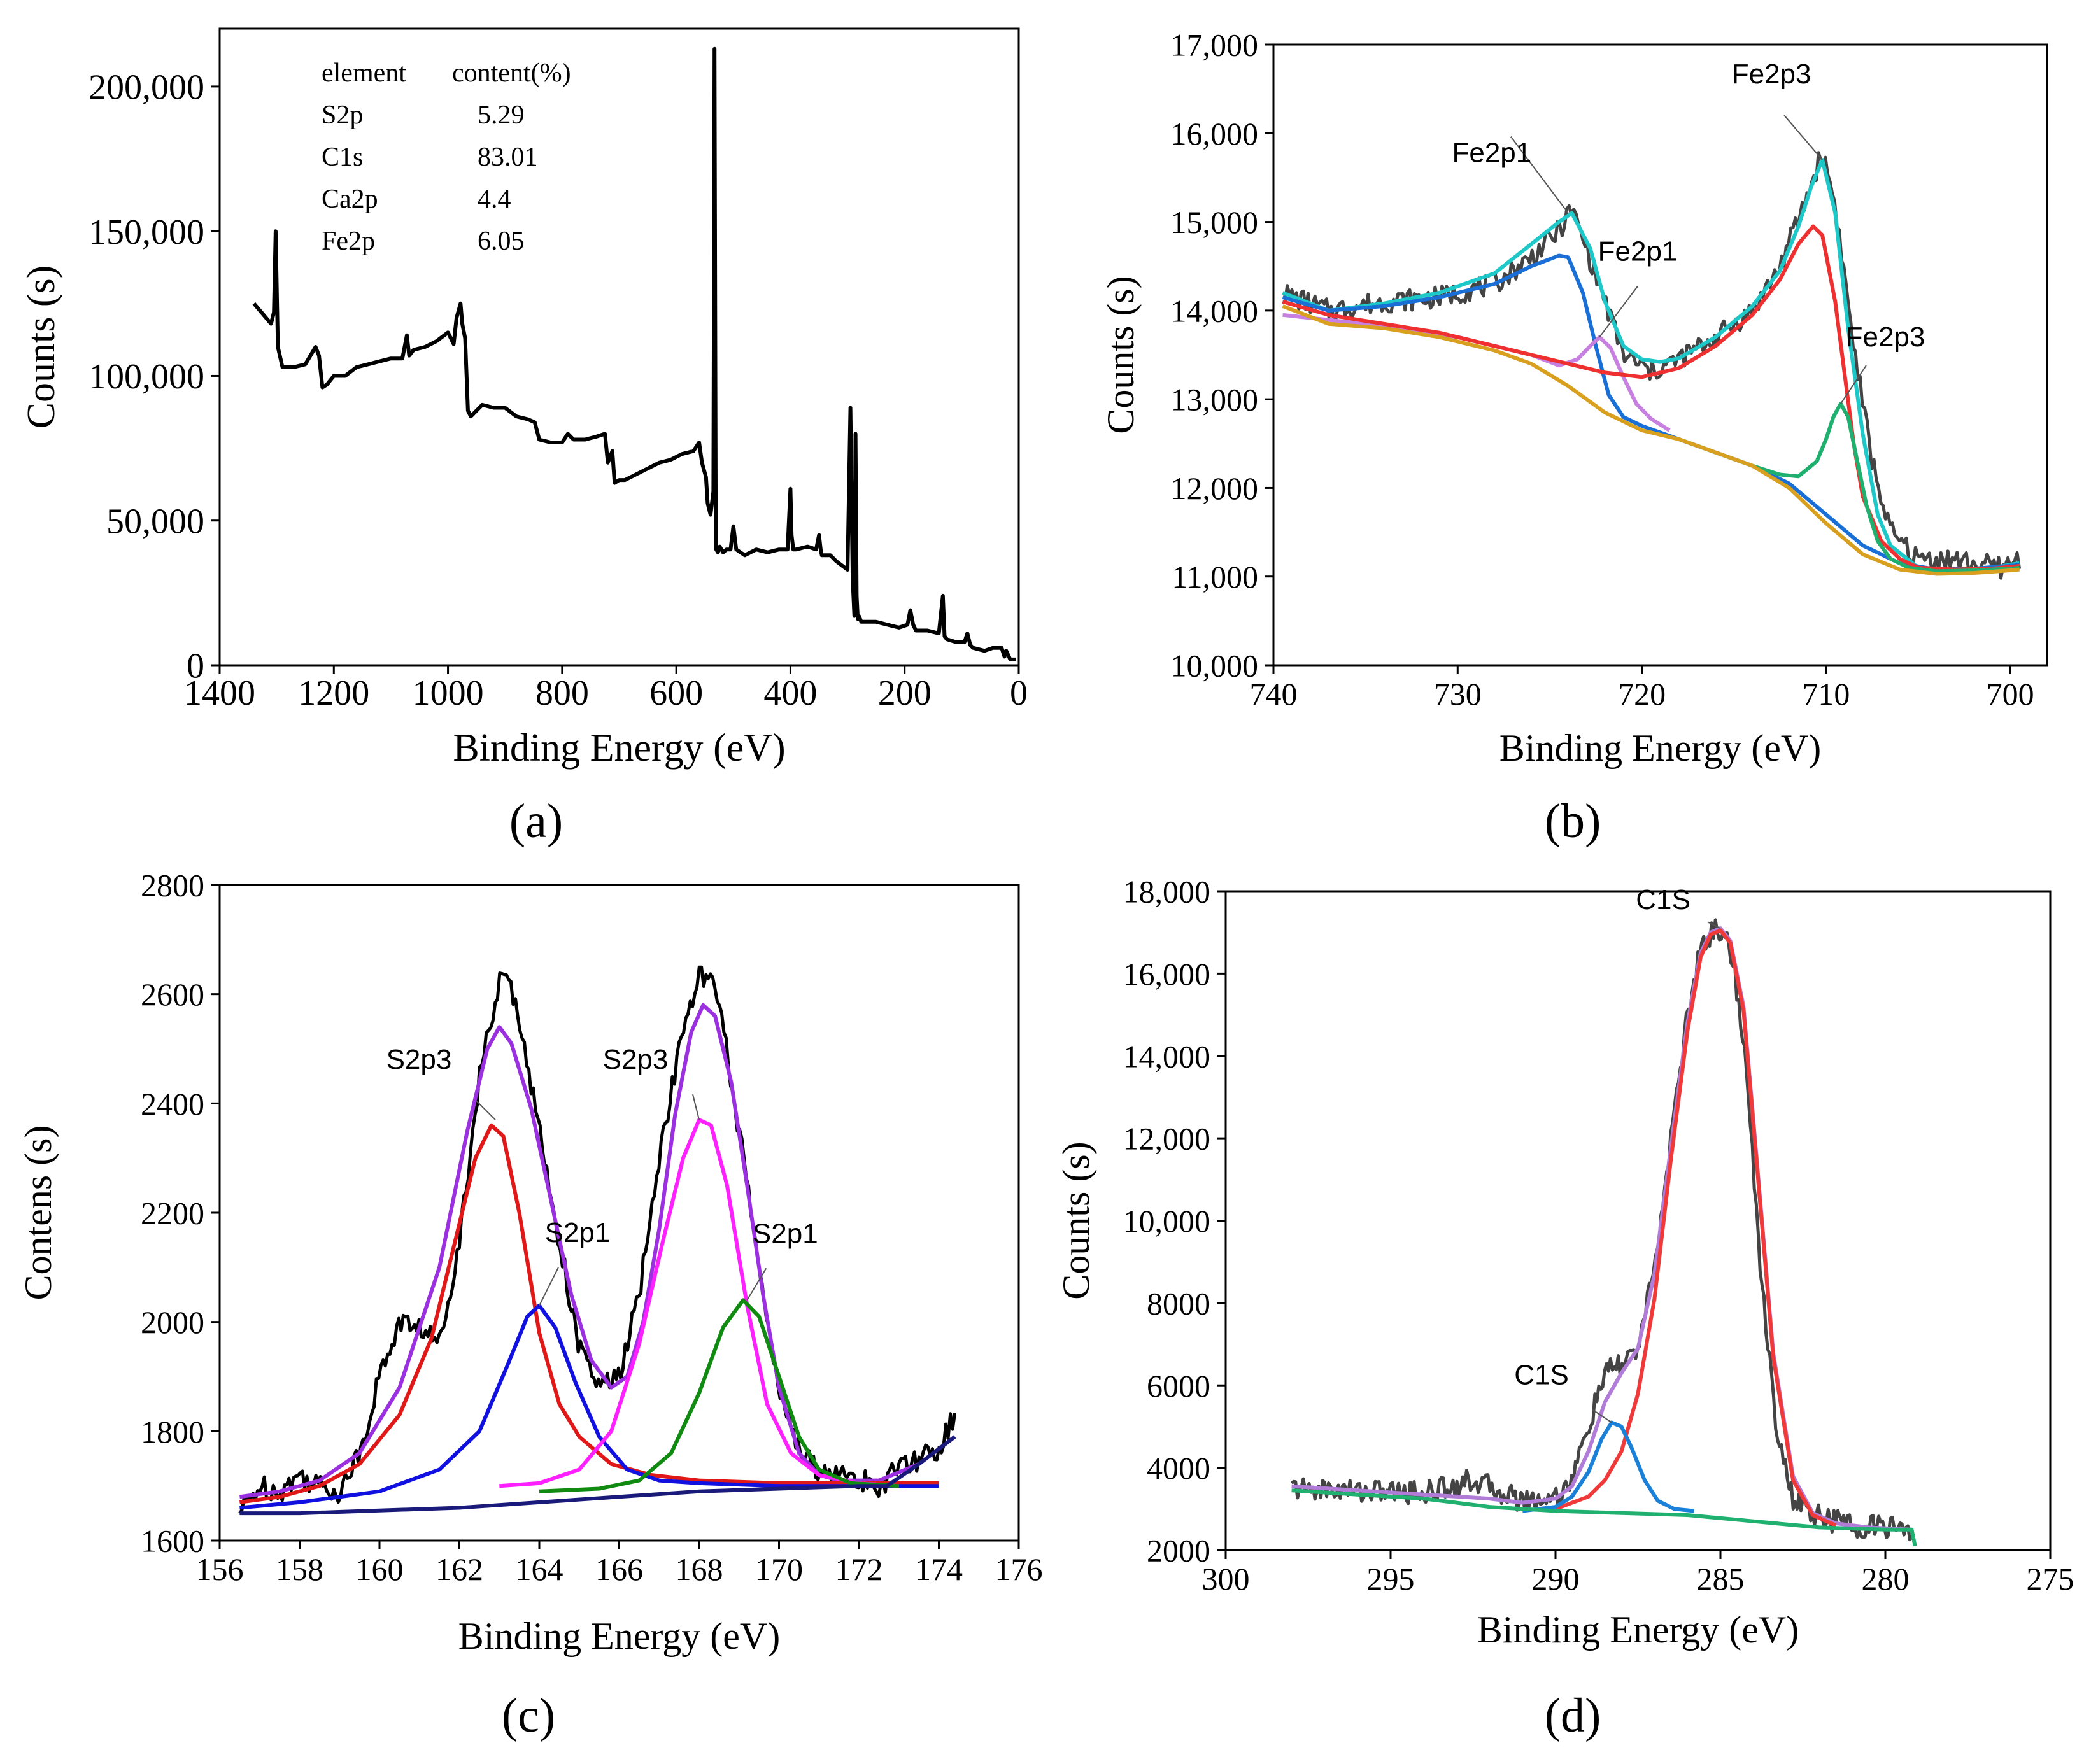  What do you see at coordinates (1167, 892) in the screenshot?
I see `y-tick-label-d: 18,000` at bounding box center [1167, 892].